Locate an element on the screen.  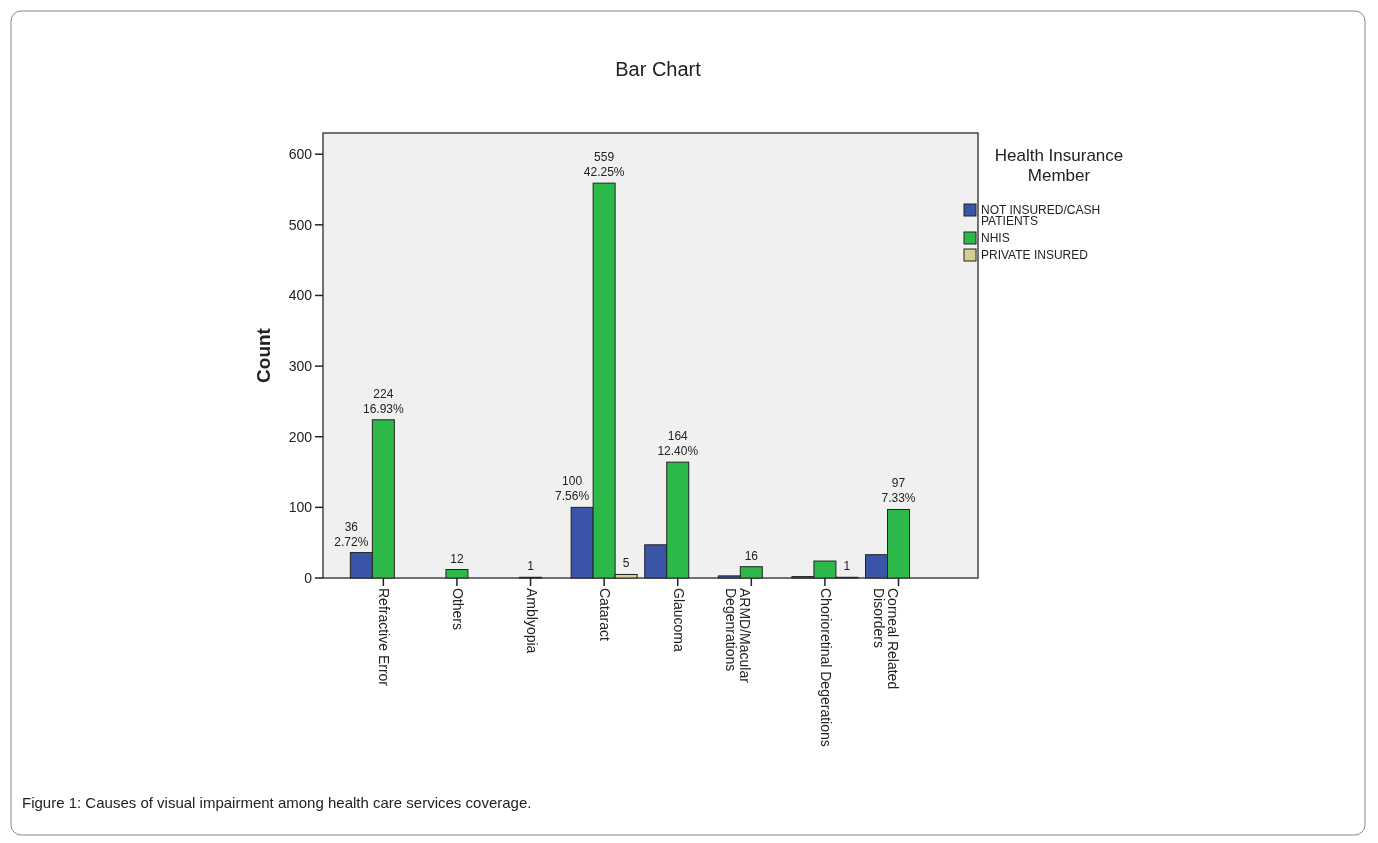
x-tick-label: Cataract is located at coordinates (605, 615).